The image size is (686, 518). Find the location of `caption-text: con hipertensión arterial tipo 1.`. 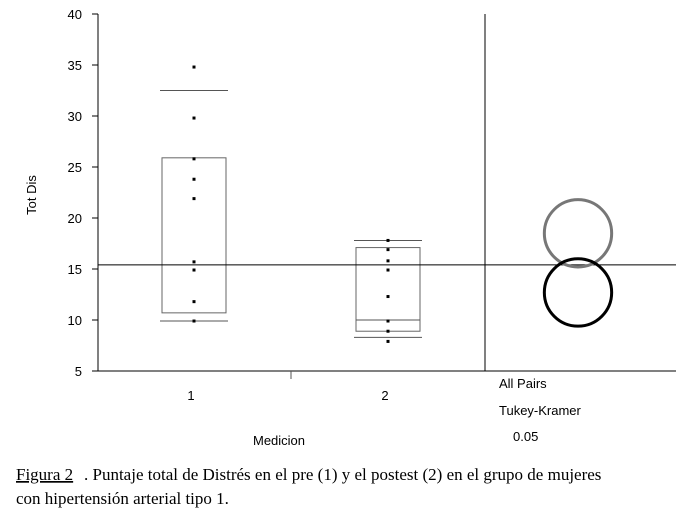

caption-text: con hipertensión arterial tipo 1. is located at coordinates (122, 498).